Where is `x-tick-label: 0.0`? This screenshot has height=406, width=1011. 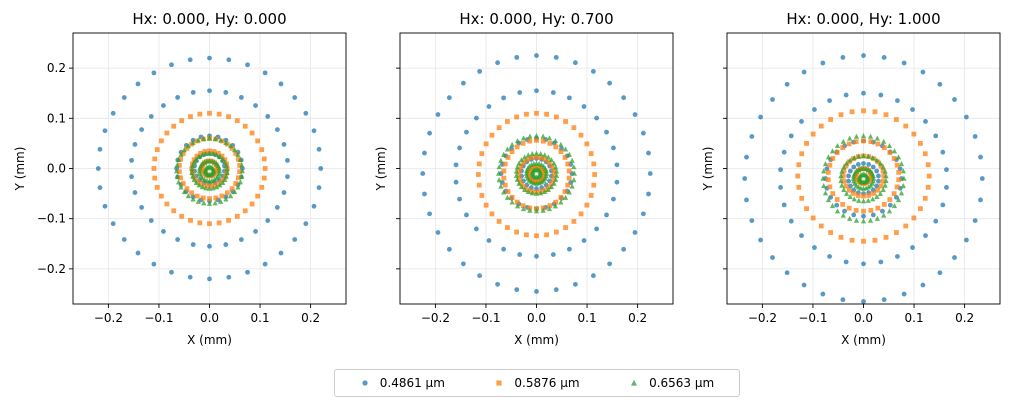 x-tick-label: 0.0 is located at coordinates (209, 318).